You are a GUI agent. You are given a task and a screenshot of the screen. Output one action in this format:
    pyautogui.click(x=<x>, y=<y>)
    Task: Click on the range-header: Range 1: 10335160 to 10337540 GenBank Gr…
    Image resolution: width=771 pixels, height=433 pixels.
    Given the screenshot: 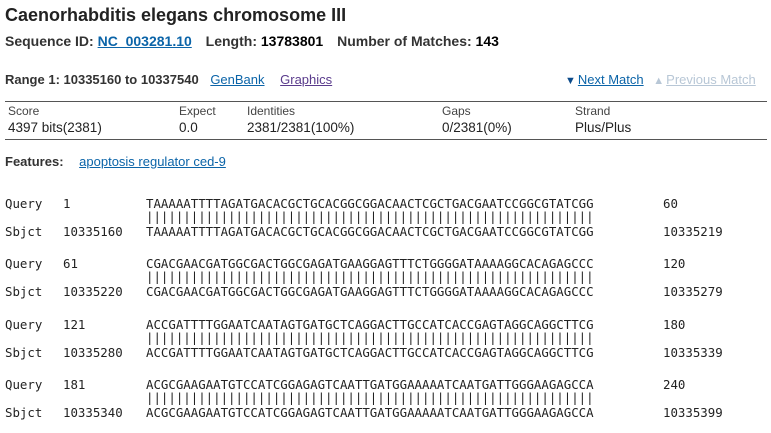 What is the action you would take?
    pyautogui.click(x=168, y=79)
    